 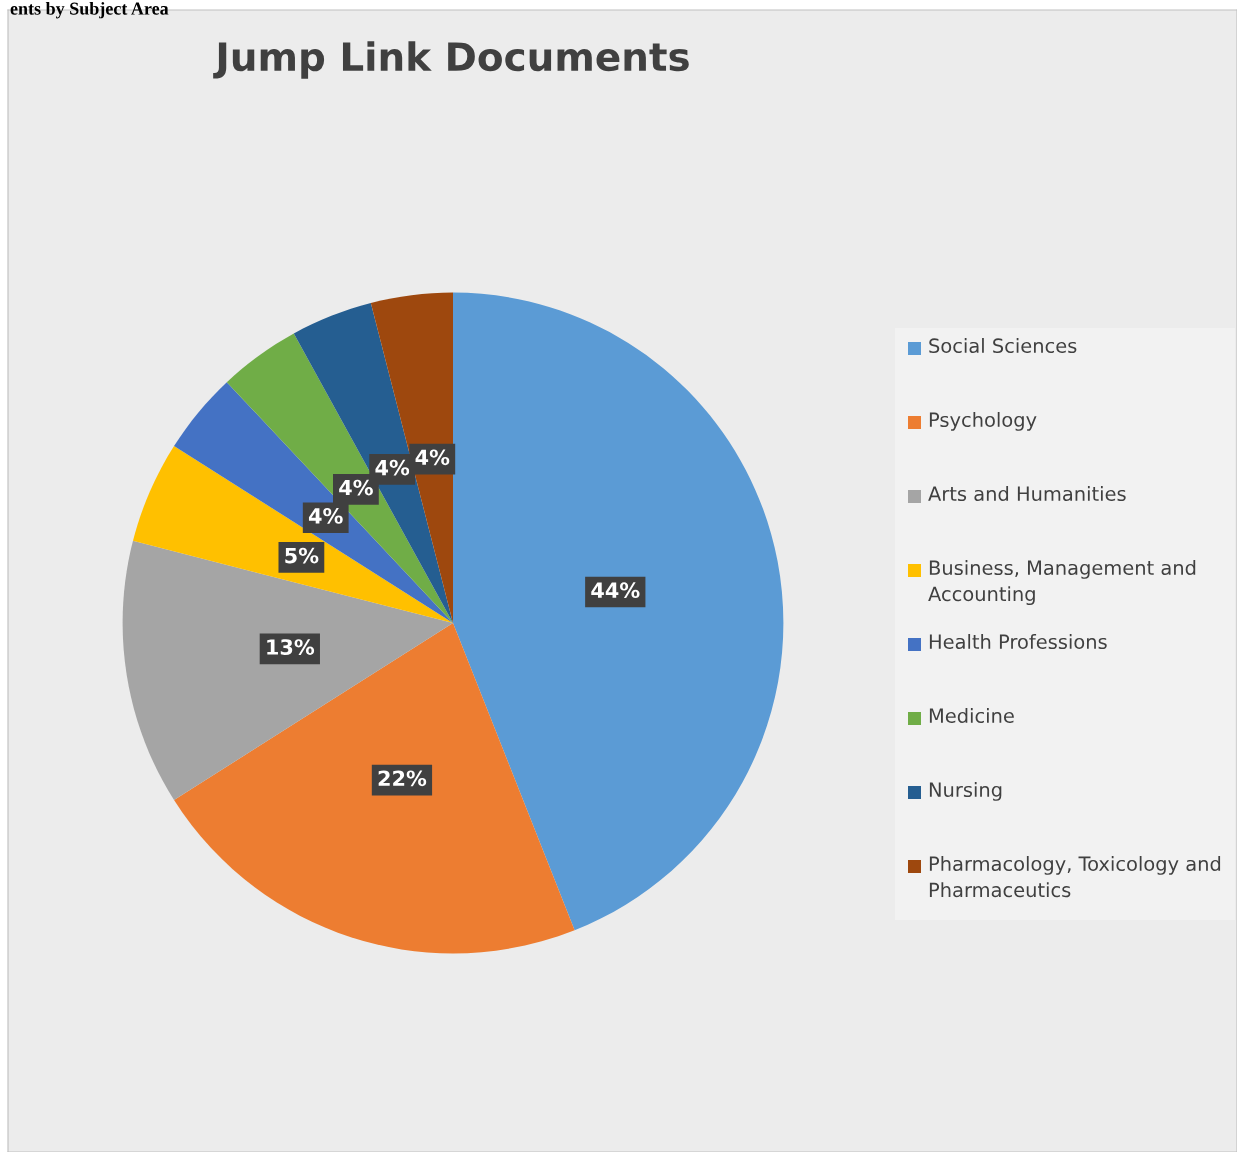 I want to click on data-label: 5%, so click(x=302, y=555).